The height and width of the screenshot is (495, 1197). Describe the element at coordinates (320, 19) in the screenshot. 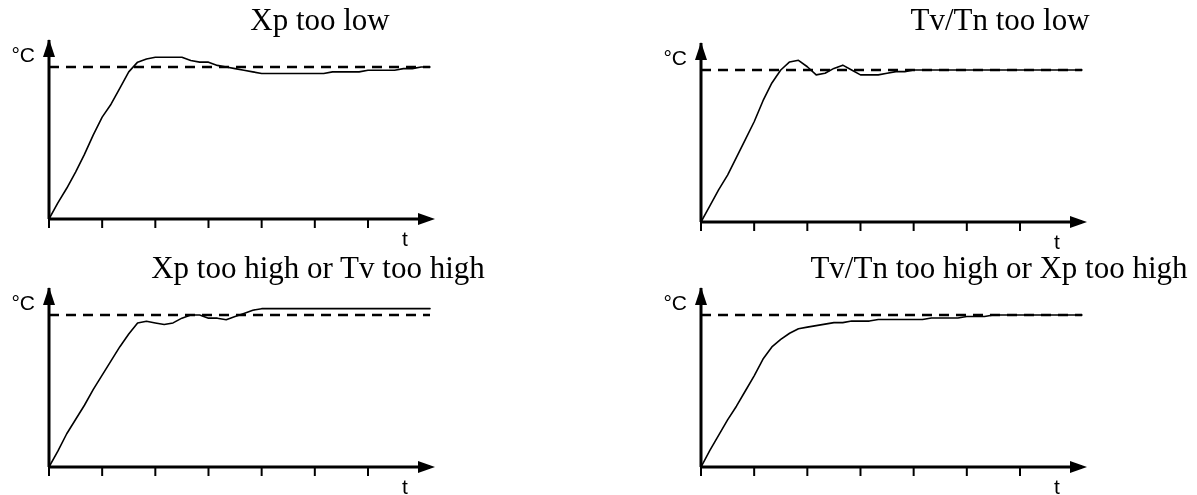

I see `chart-title: Xp too low` at that location.